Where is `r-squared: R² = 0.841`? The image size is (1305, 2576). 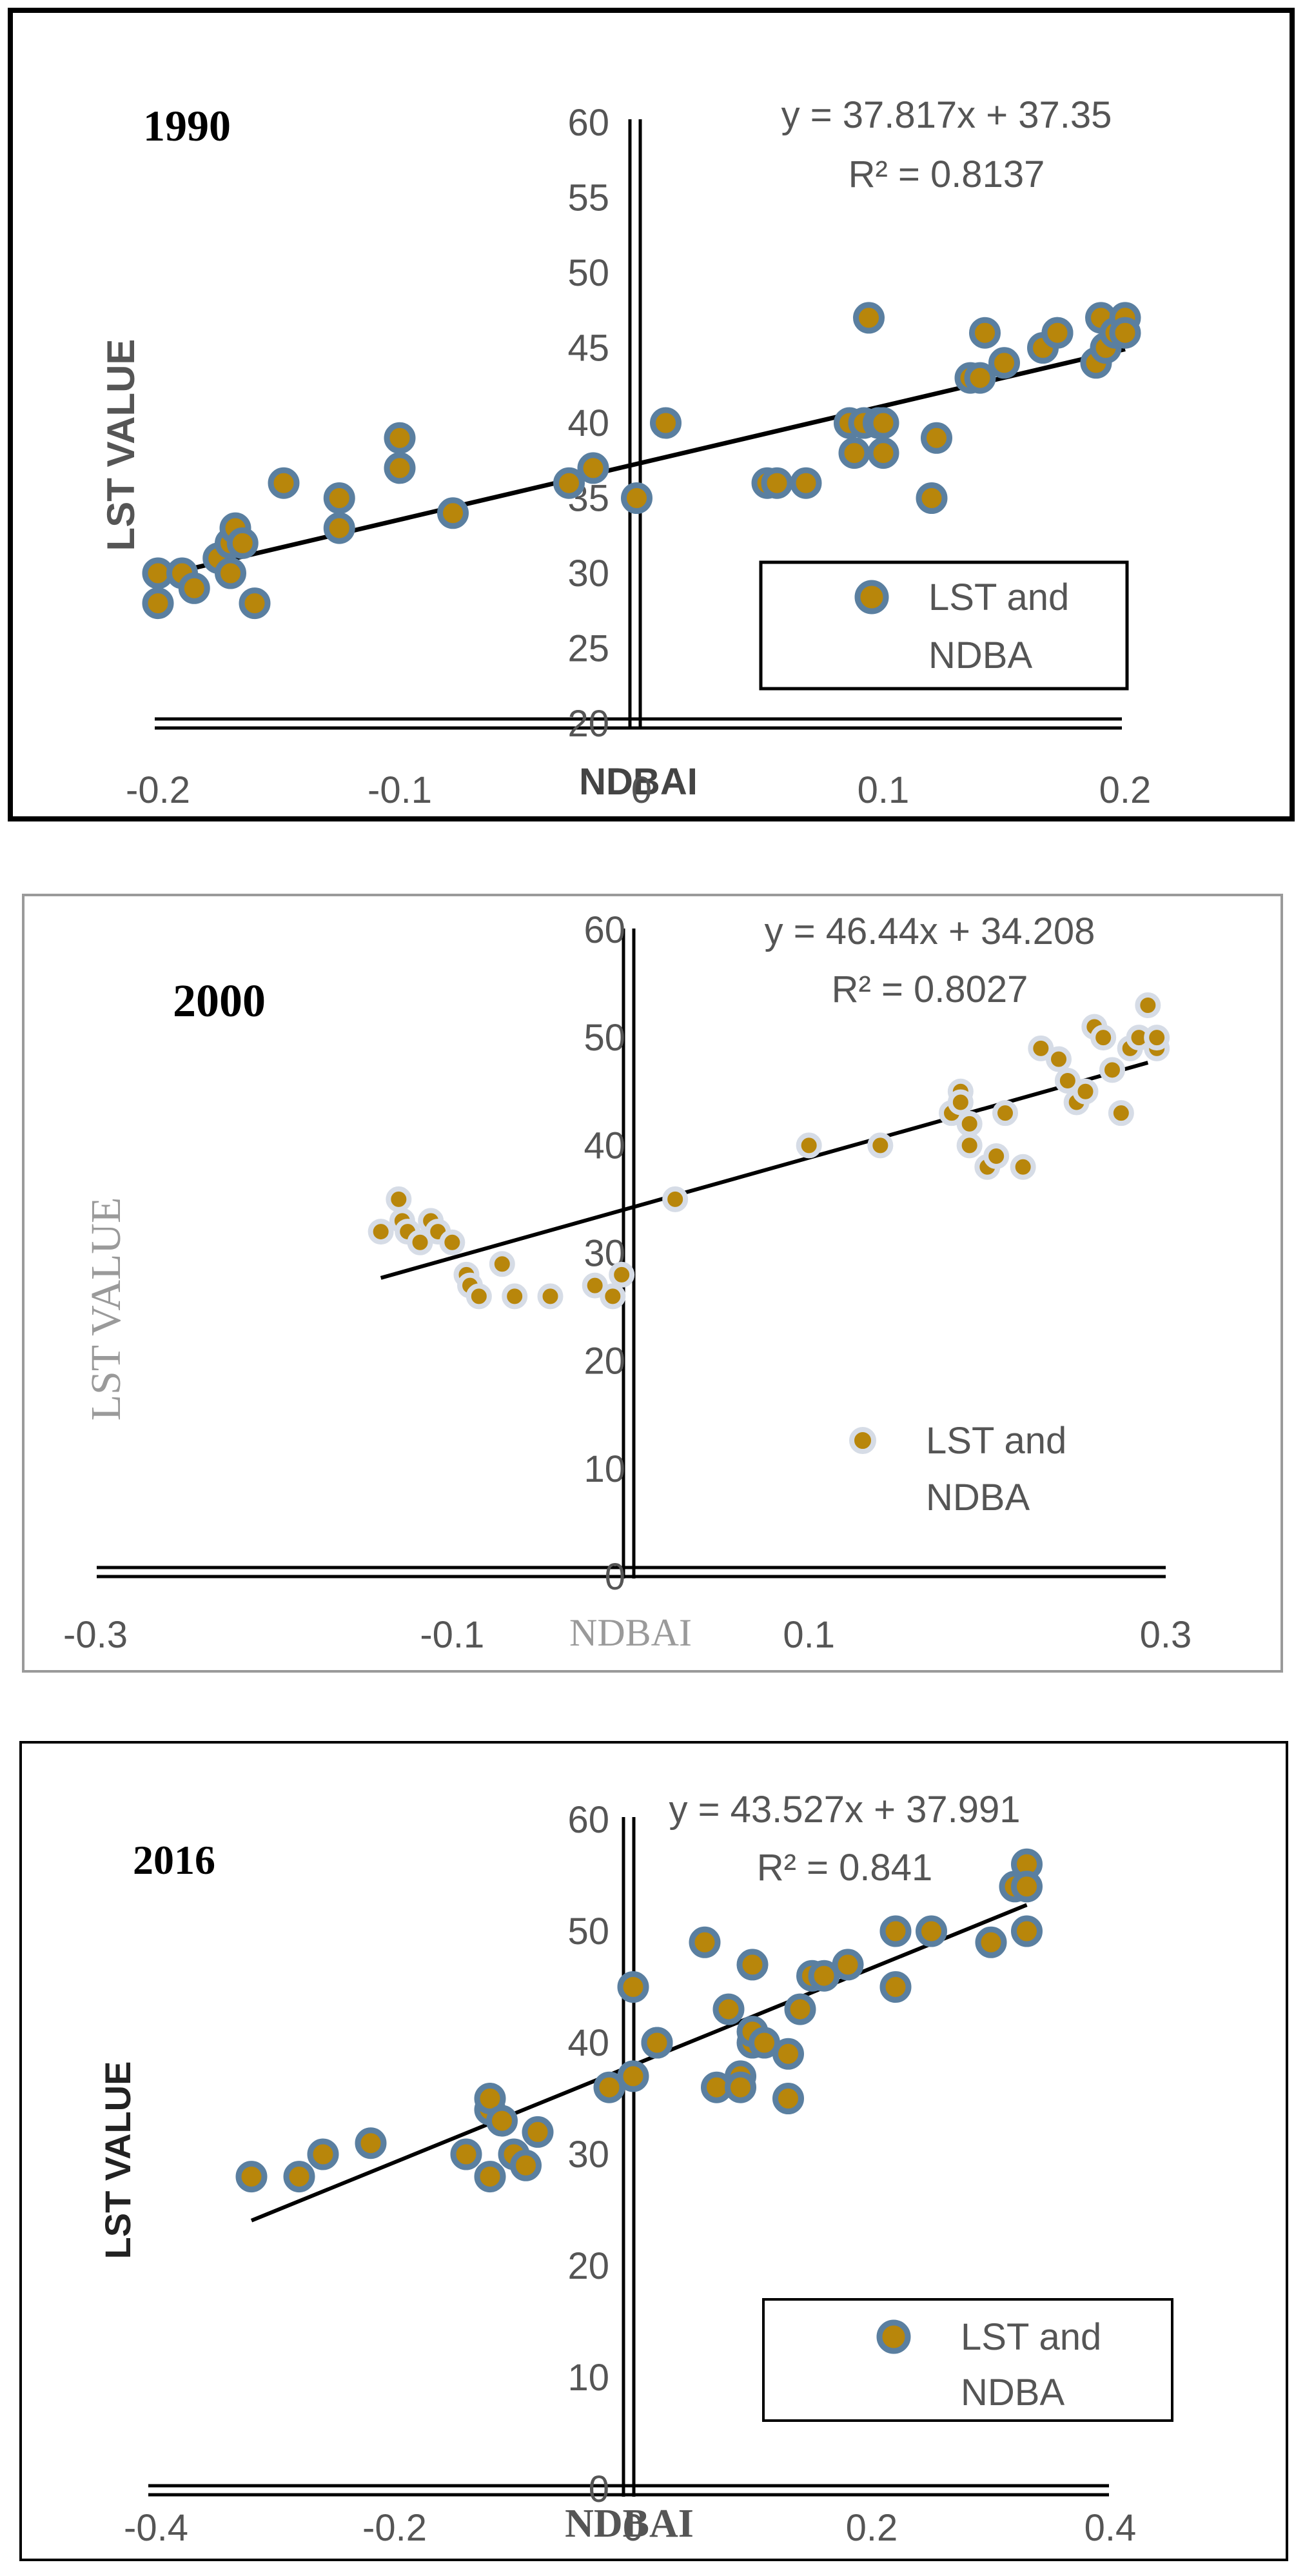 r-squared: R² = 0.841 is located at coordinates (844, 1868).